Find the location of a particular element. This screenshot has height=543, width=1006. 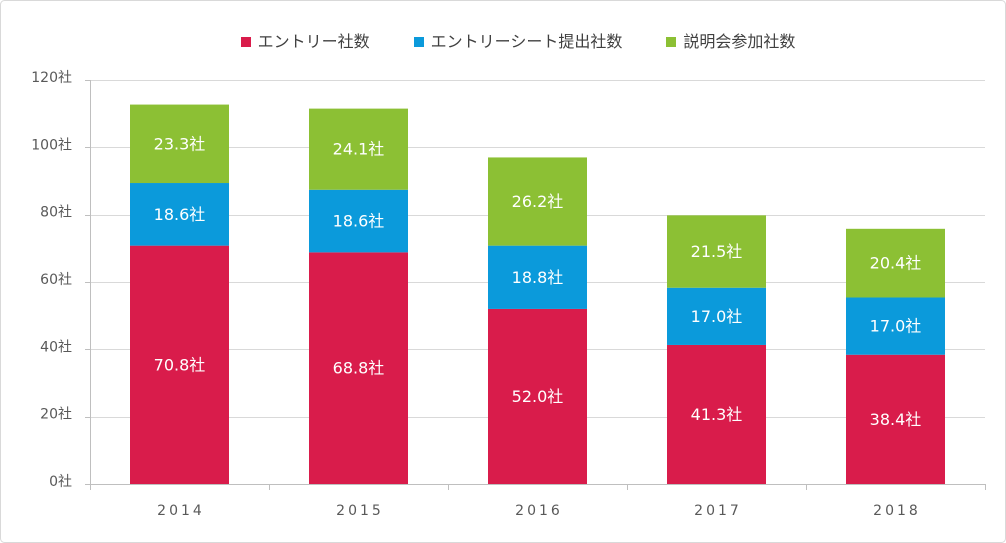

y-tick-label: 120社 is located at coordinates (51, 78).